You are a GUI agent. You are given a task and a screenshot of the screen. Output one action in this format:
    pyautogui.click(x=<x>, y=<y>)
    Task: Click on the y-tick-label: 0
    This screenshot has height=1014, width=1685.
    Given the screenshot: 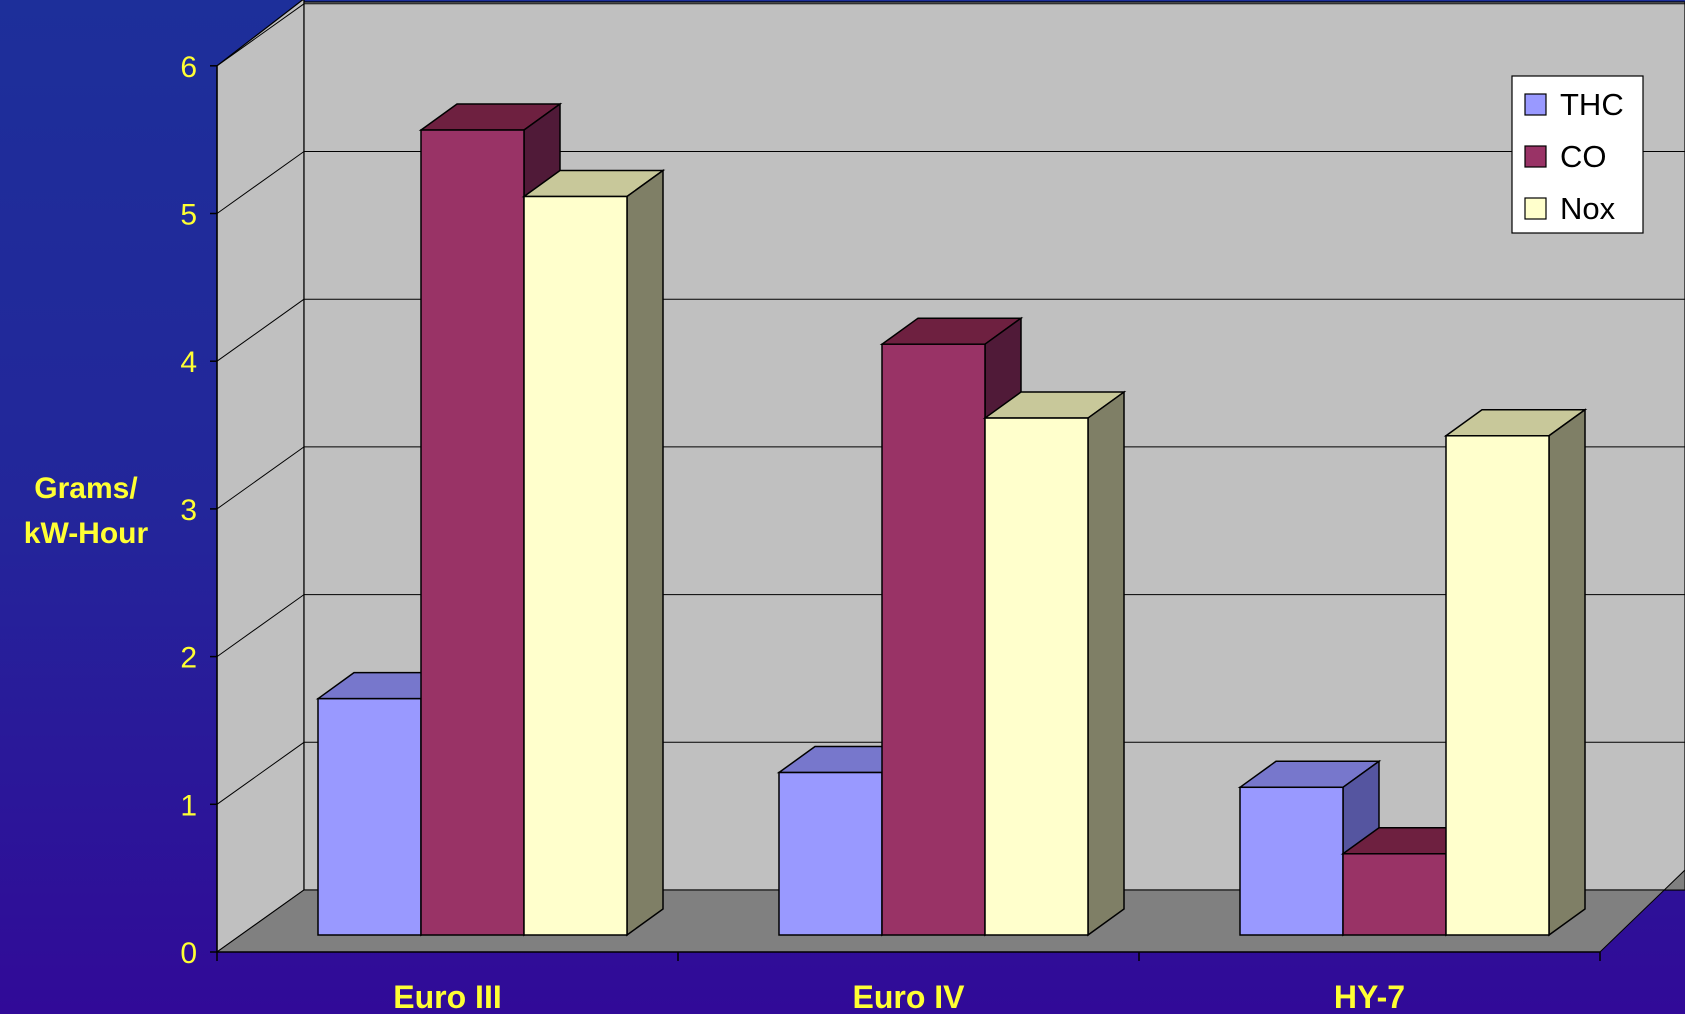 What is the action you would take?
    pyautogui.click(x=188, y=953)
    